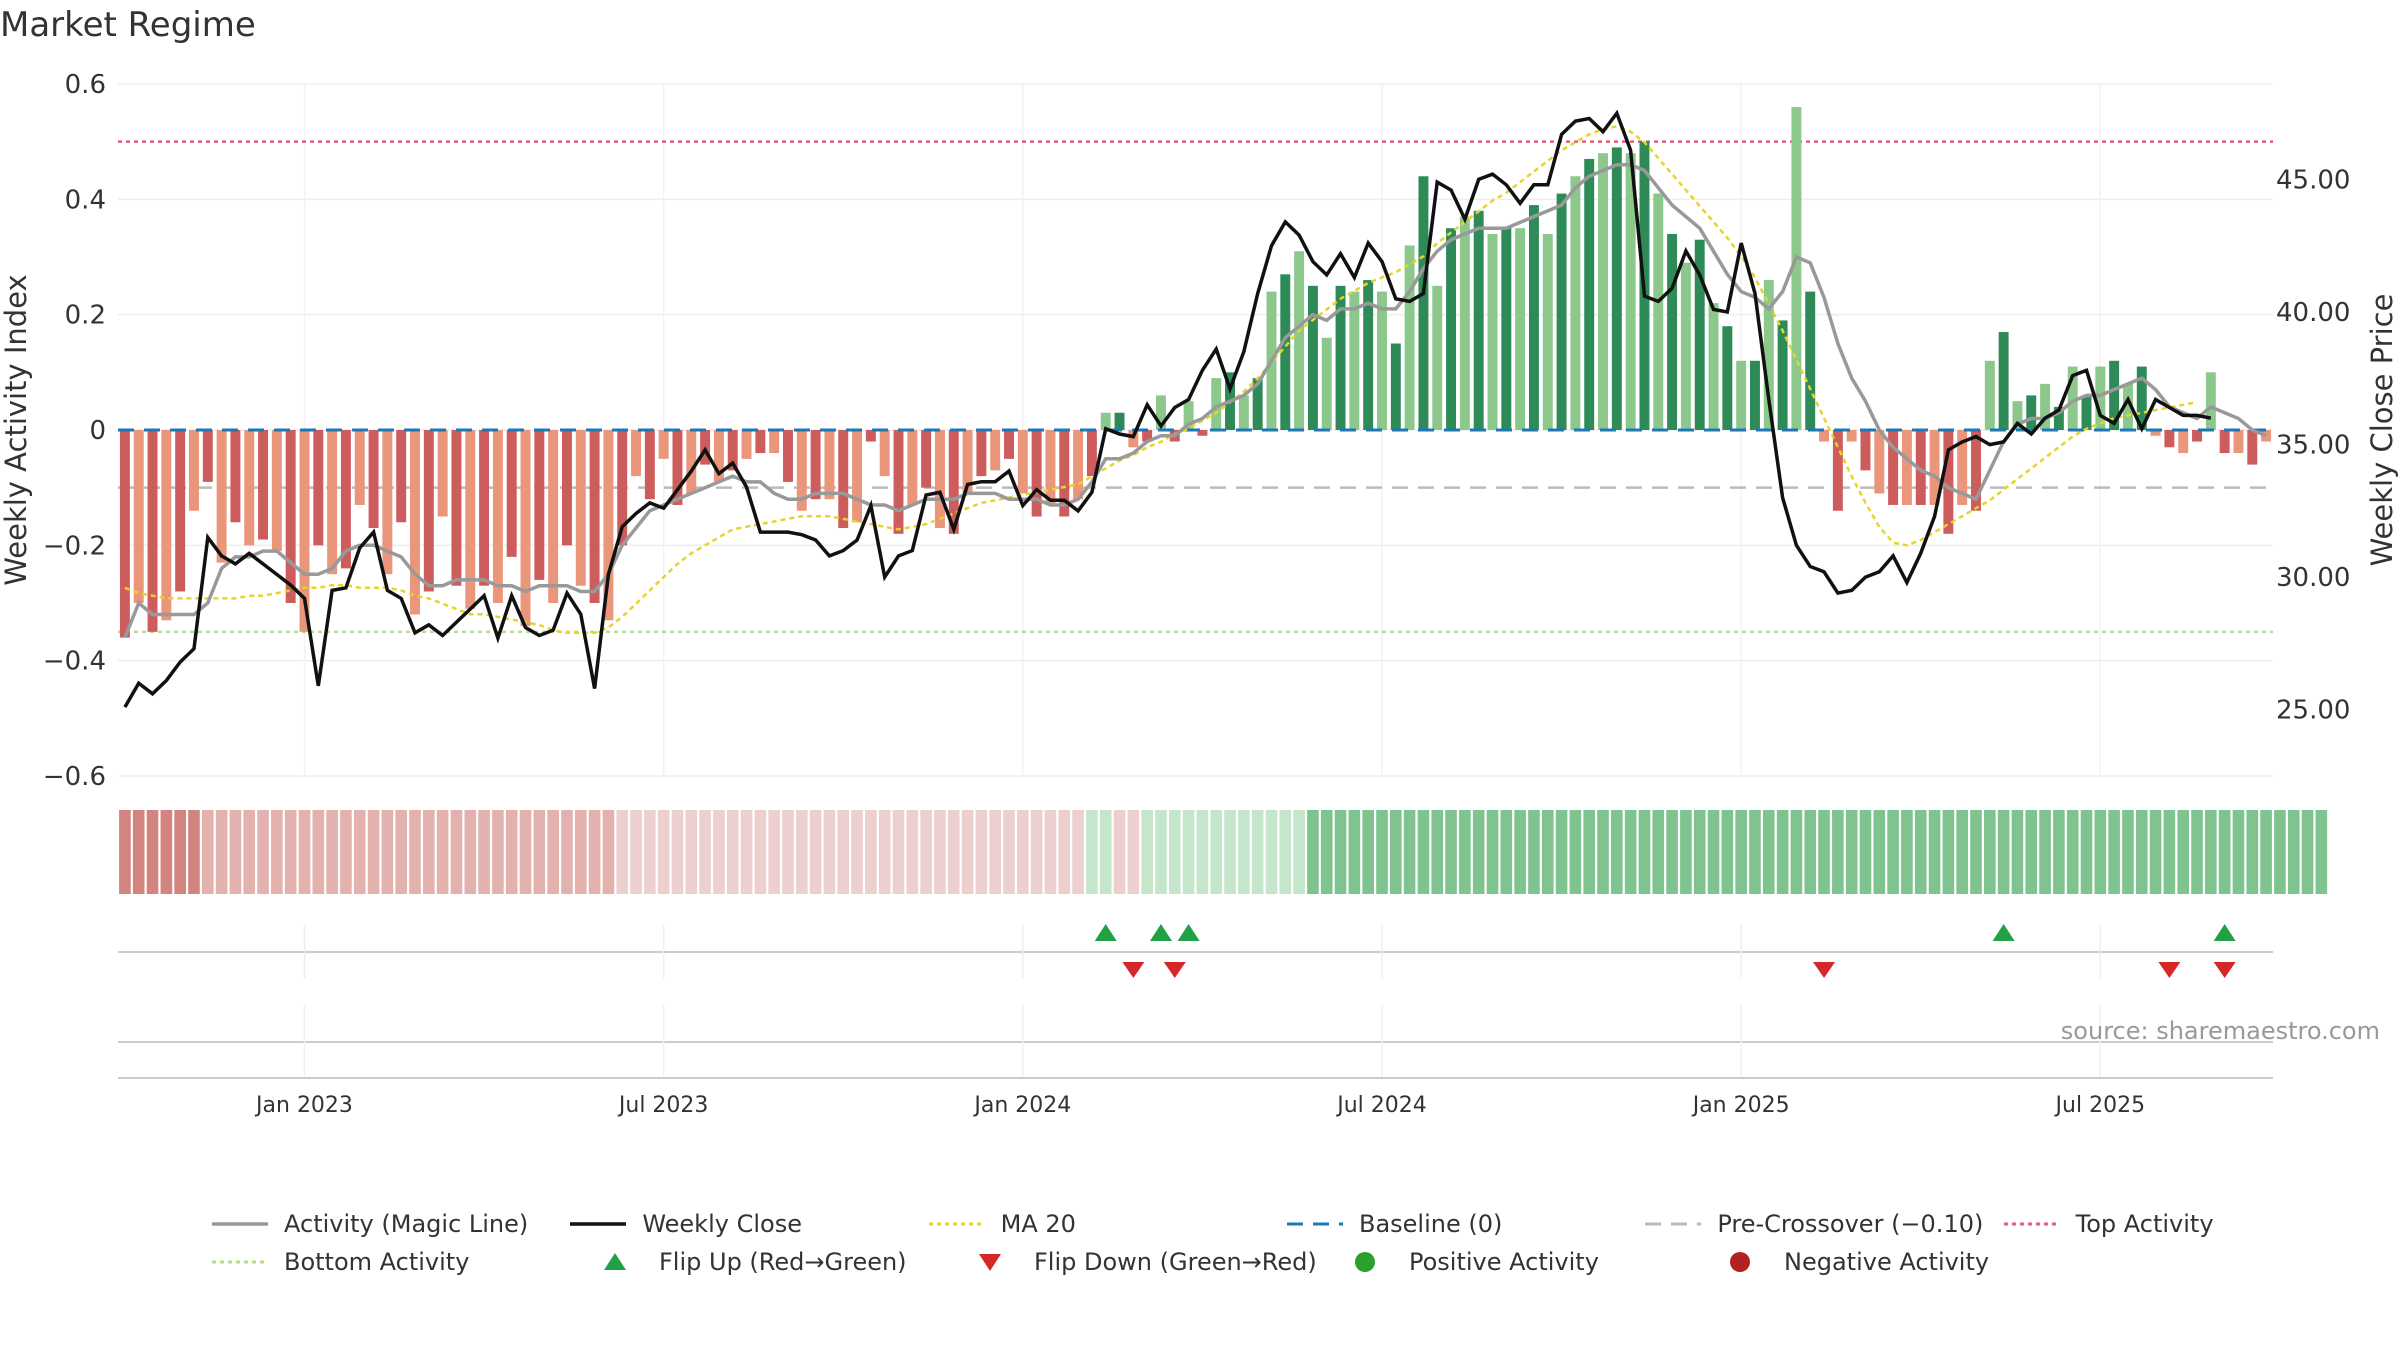  I want to click on legend-item-weekly-close: Weekly Close, so click(747, 1224).